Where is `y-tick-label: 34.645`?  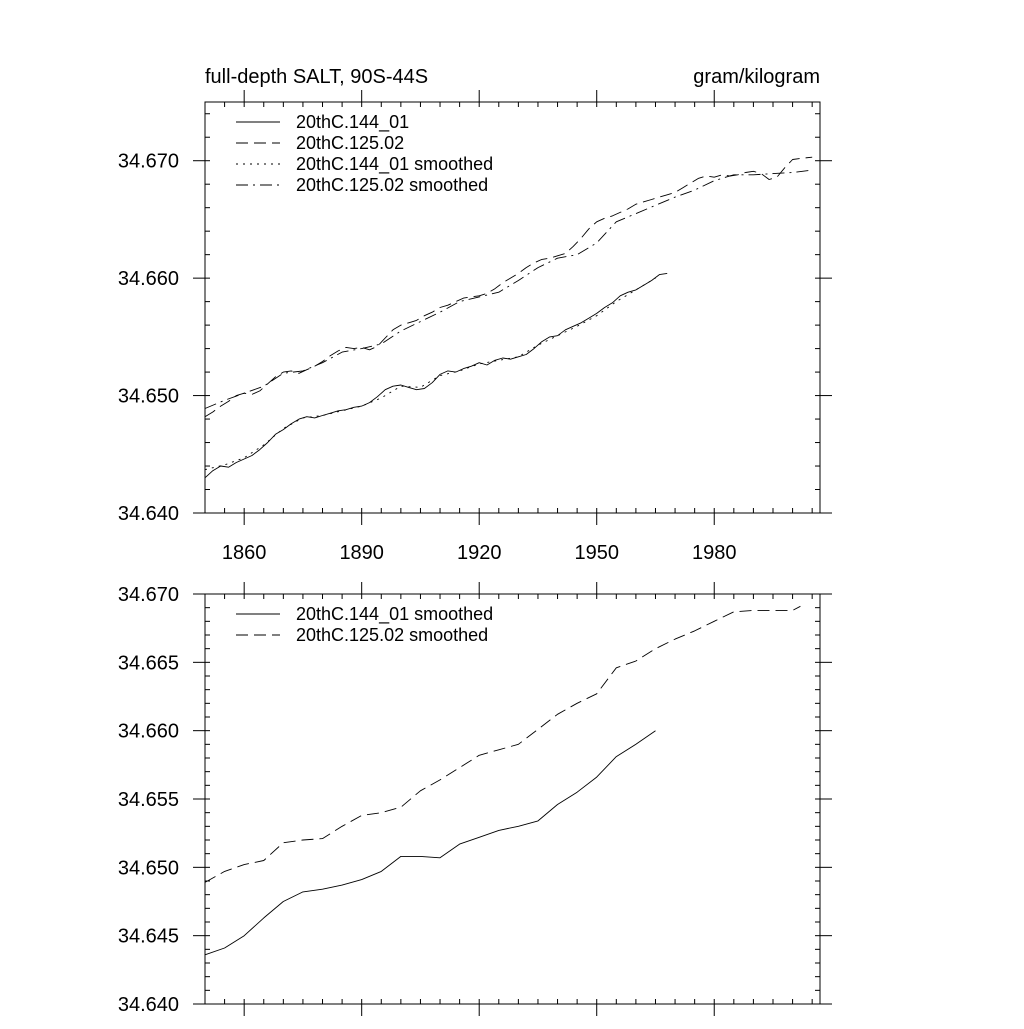
y-tick-label: 34.645 is located at coordinates (148, 937).